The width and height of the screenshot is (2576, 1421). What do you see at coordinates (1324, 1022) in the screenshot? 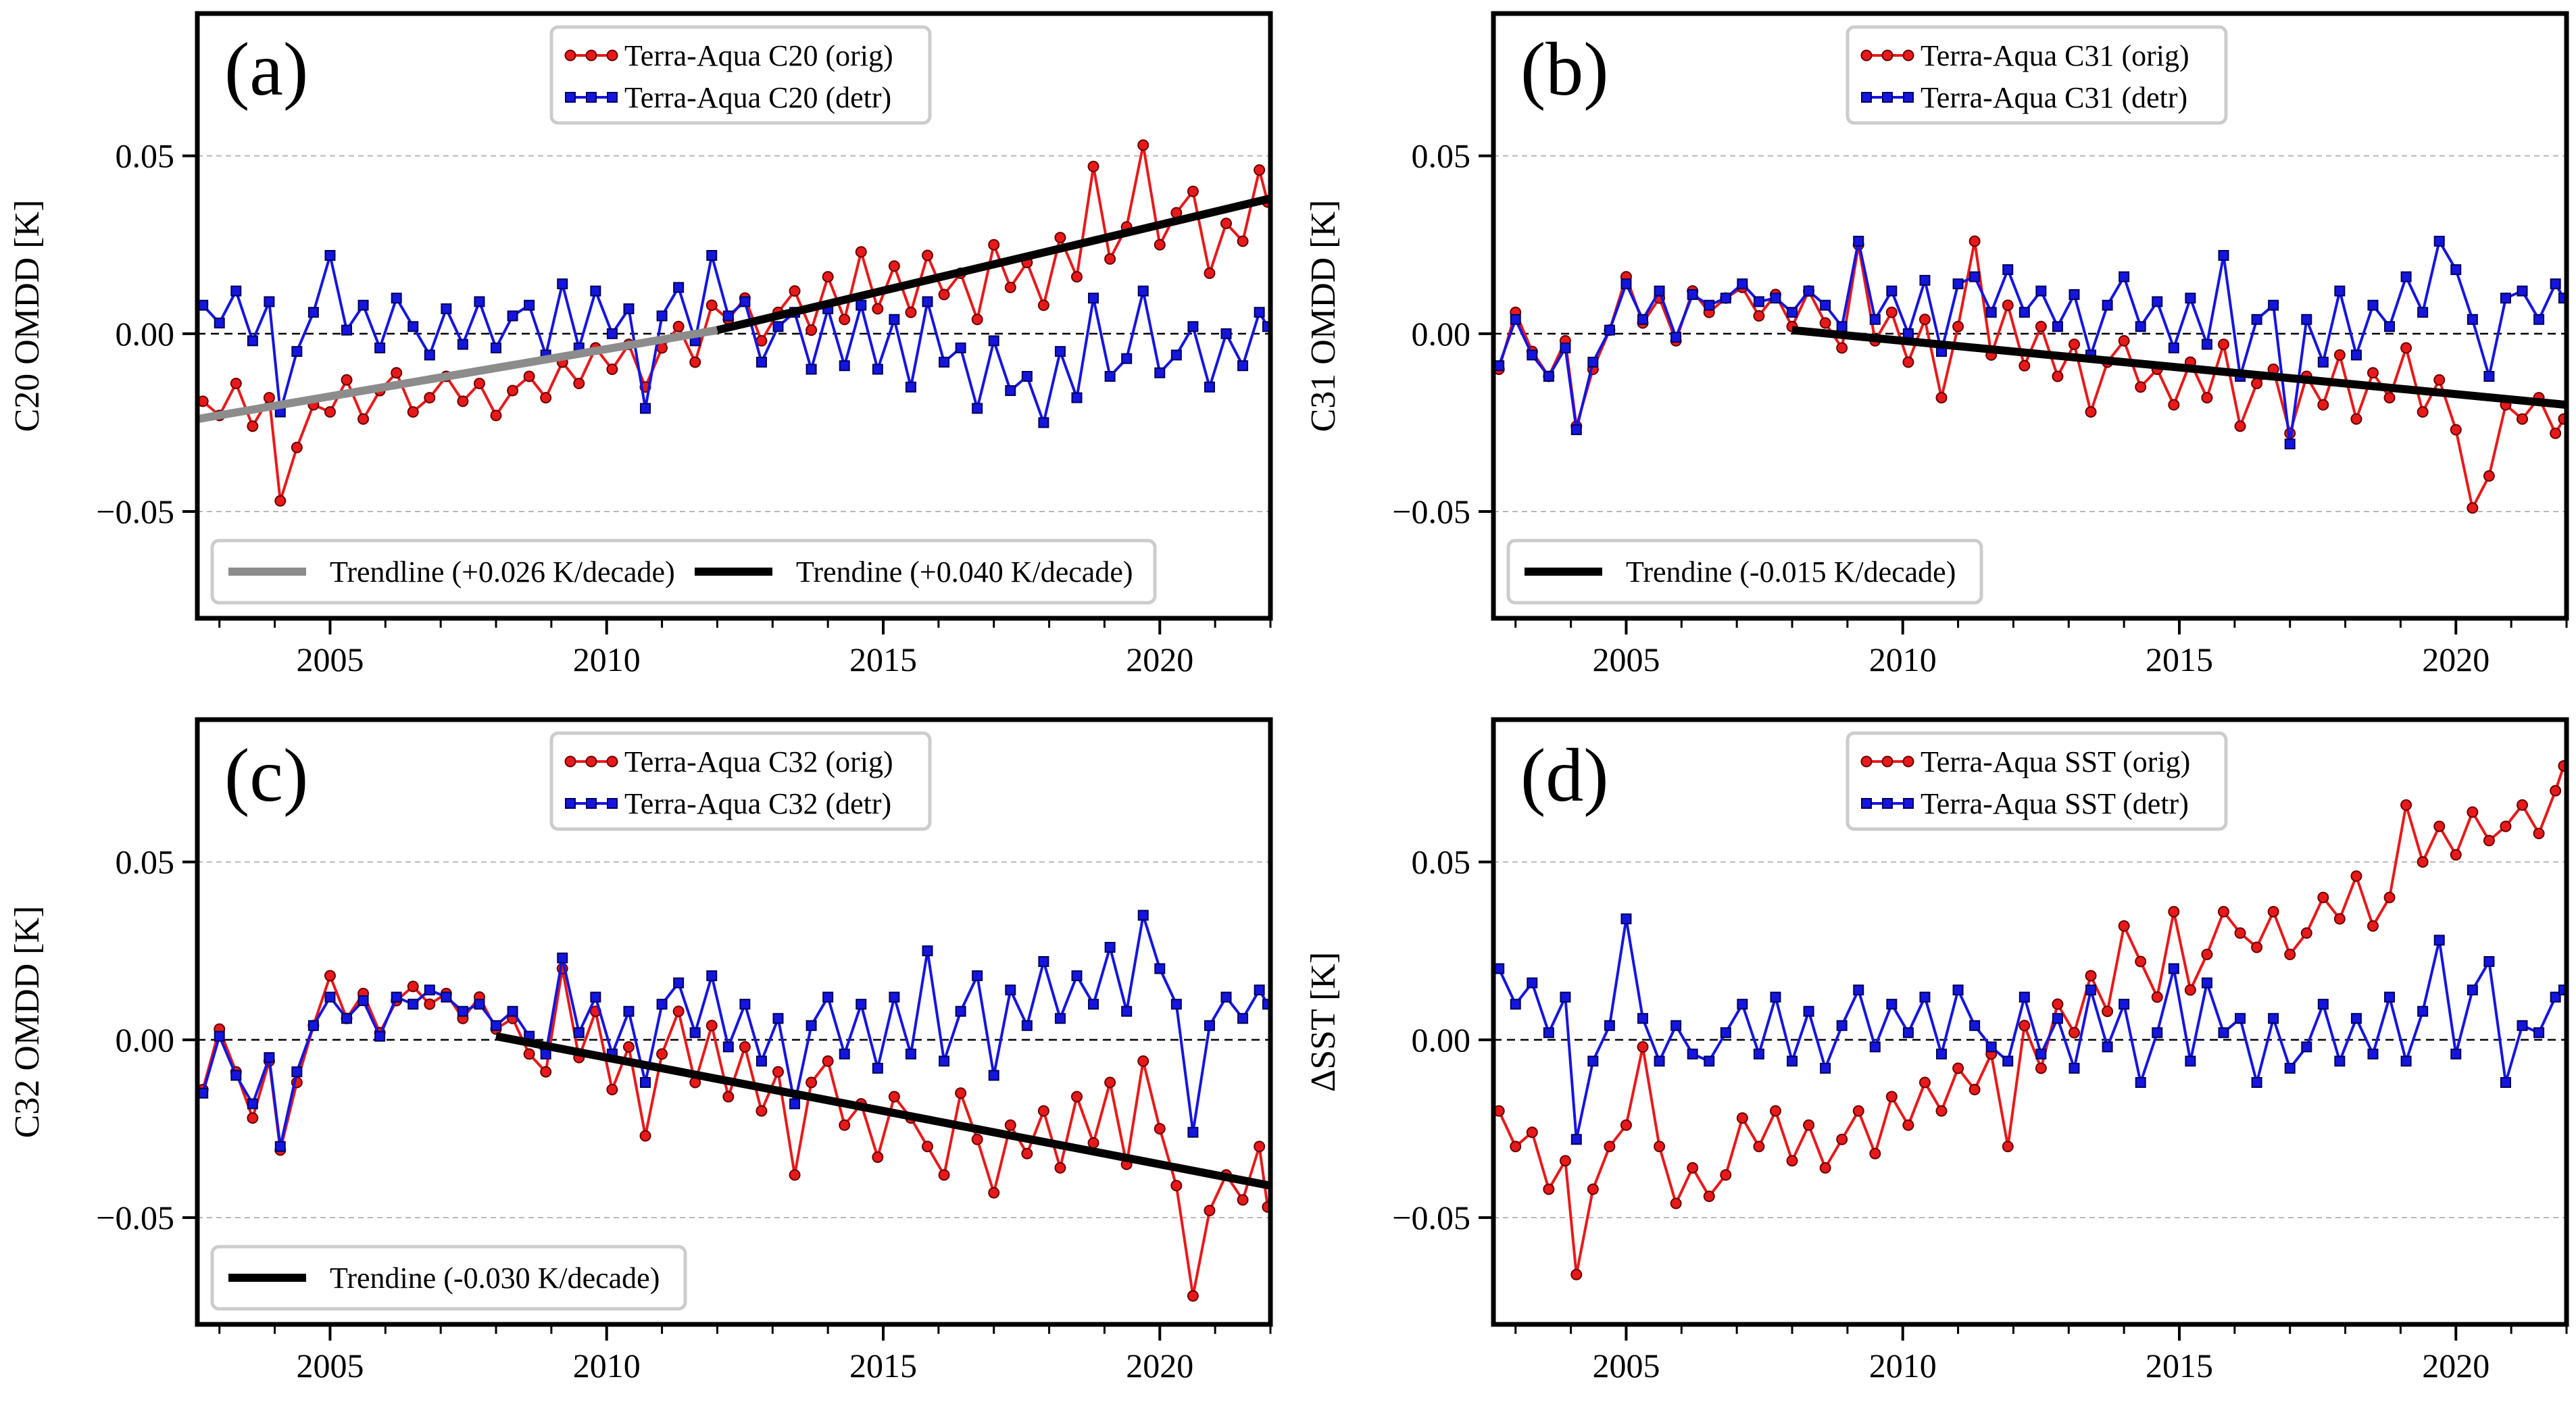
I see `y-axis-label: ΔSST [K]` at bounding box center [1324, 1022].